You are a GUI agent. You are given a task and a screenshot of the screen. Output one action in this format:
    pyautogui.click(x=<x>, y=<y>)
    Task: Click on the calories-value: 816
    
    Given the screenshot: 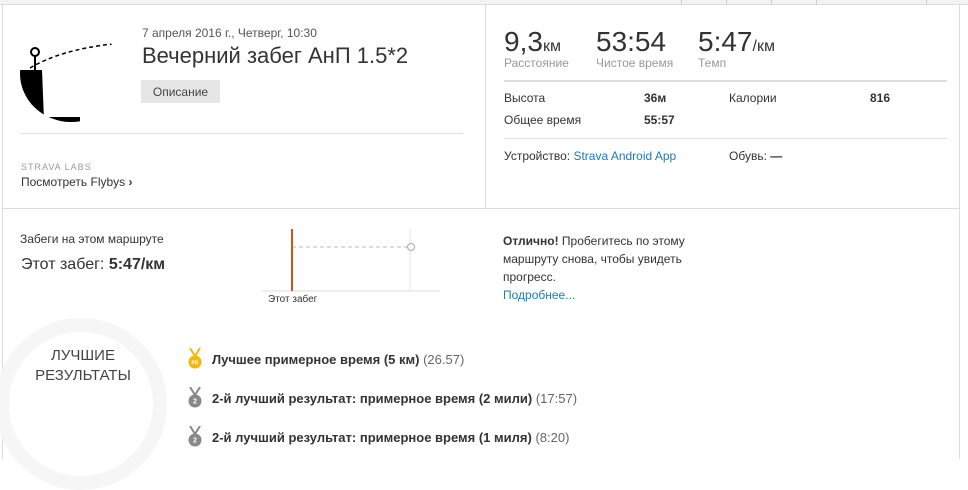 What is the action you would take?
    pyautogui.click(x=880, y=98)
    